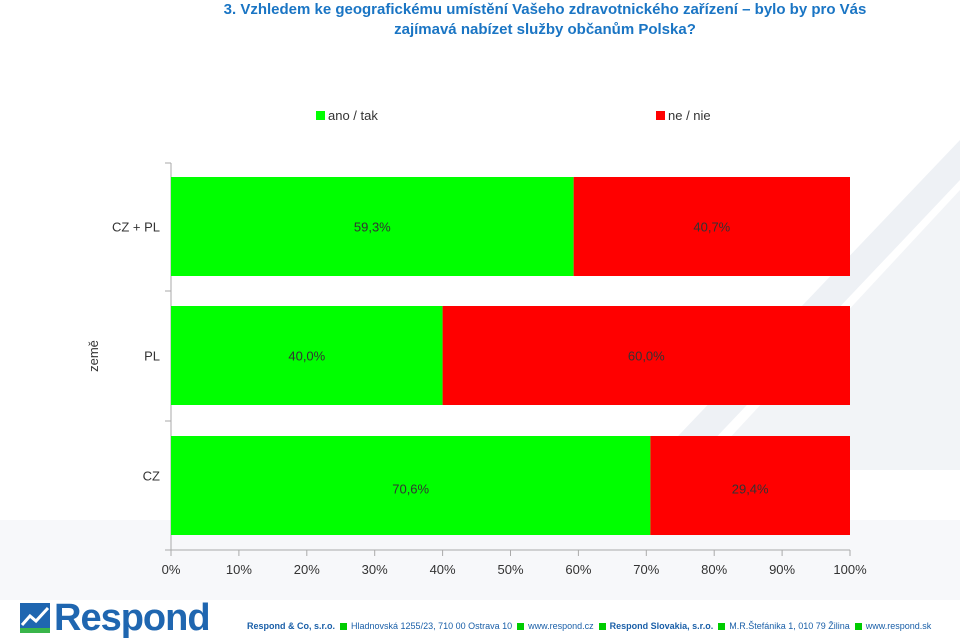  I want to click on x-tick-label: 80%, so click(714, 569).